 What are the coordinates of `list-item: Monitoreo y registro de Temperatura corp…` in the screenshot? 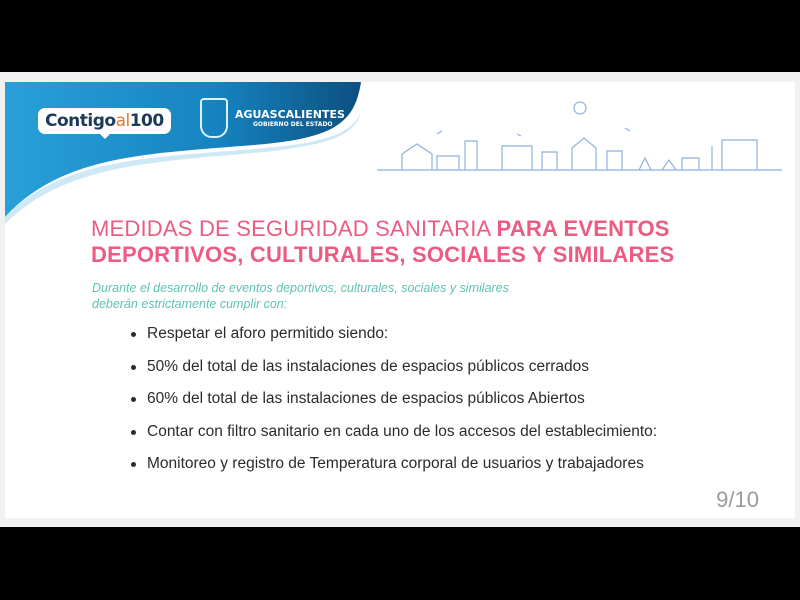 It's located at (394, 471).